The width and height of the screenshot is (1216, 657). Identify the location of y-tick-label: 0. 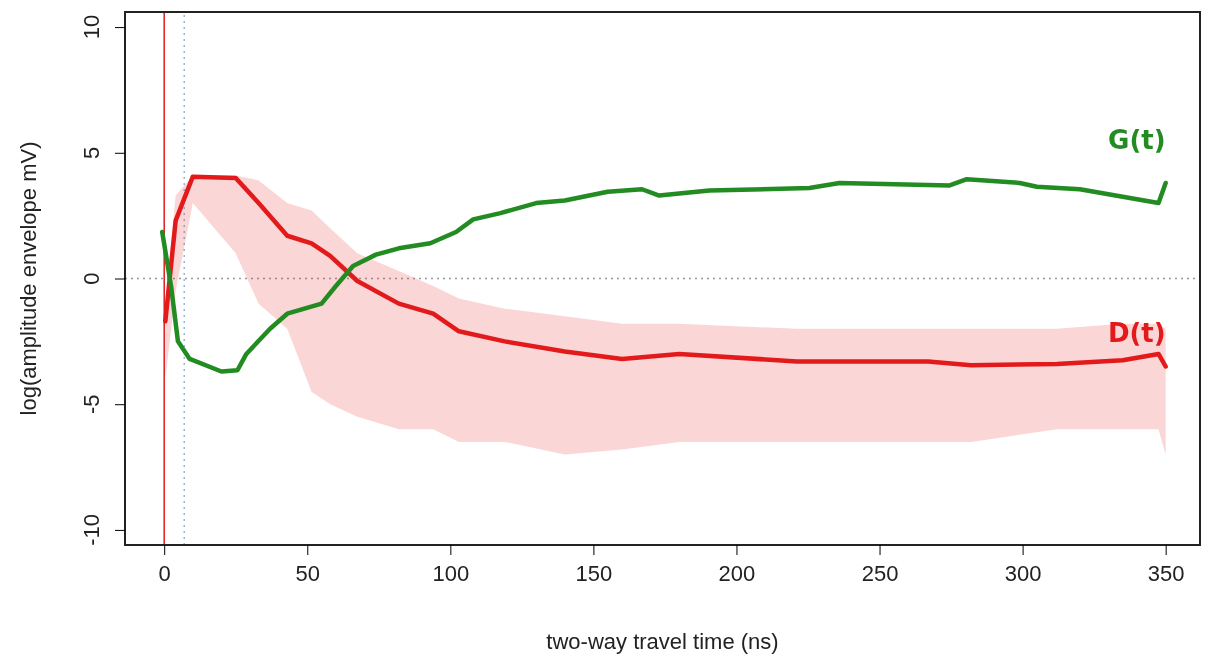
(91, 278).